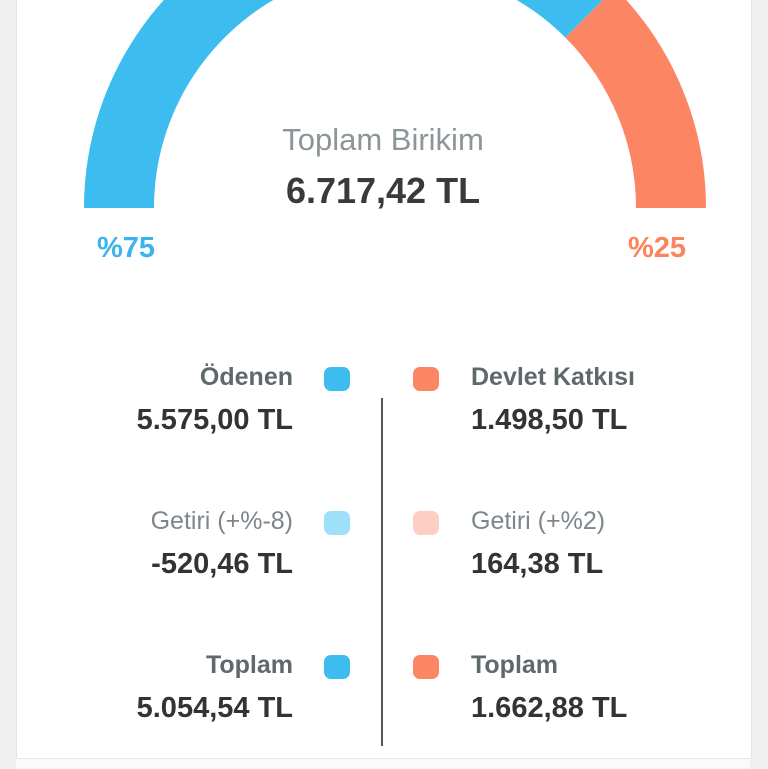 The height and width of the screenshot is (769, 768). What do you see at coordinates (515, 665) in the screenshot?
I see `state-total-label: Toplam` at bounding box center [515, 665].